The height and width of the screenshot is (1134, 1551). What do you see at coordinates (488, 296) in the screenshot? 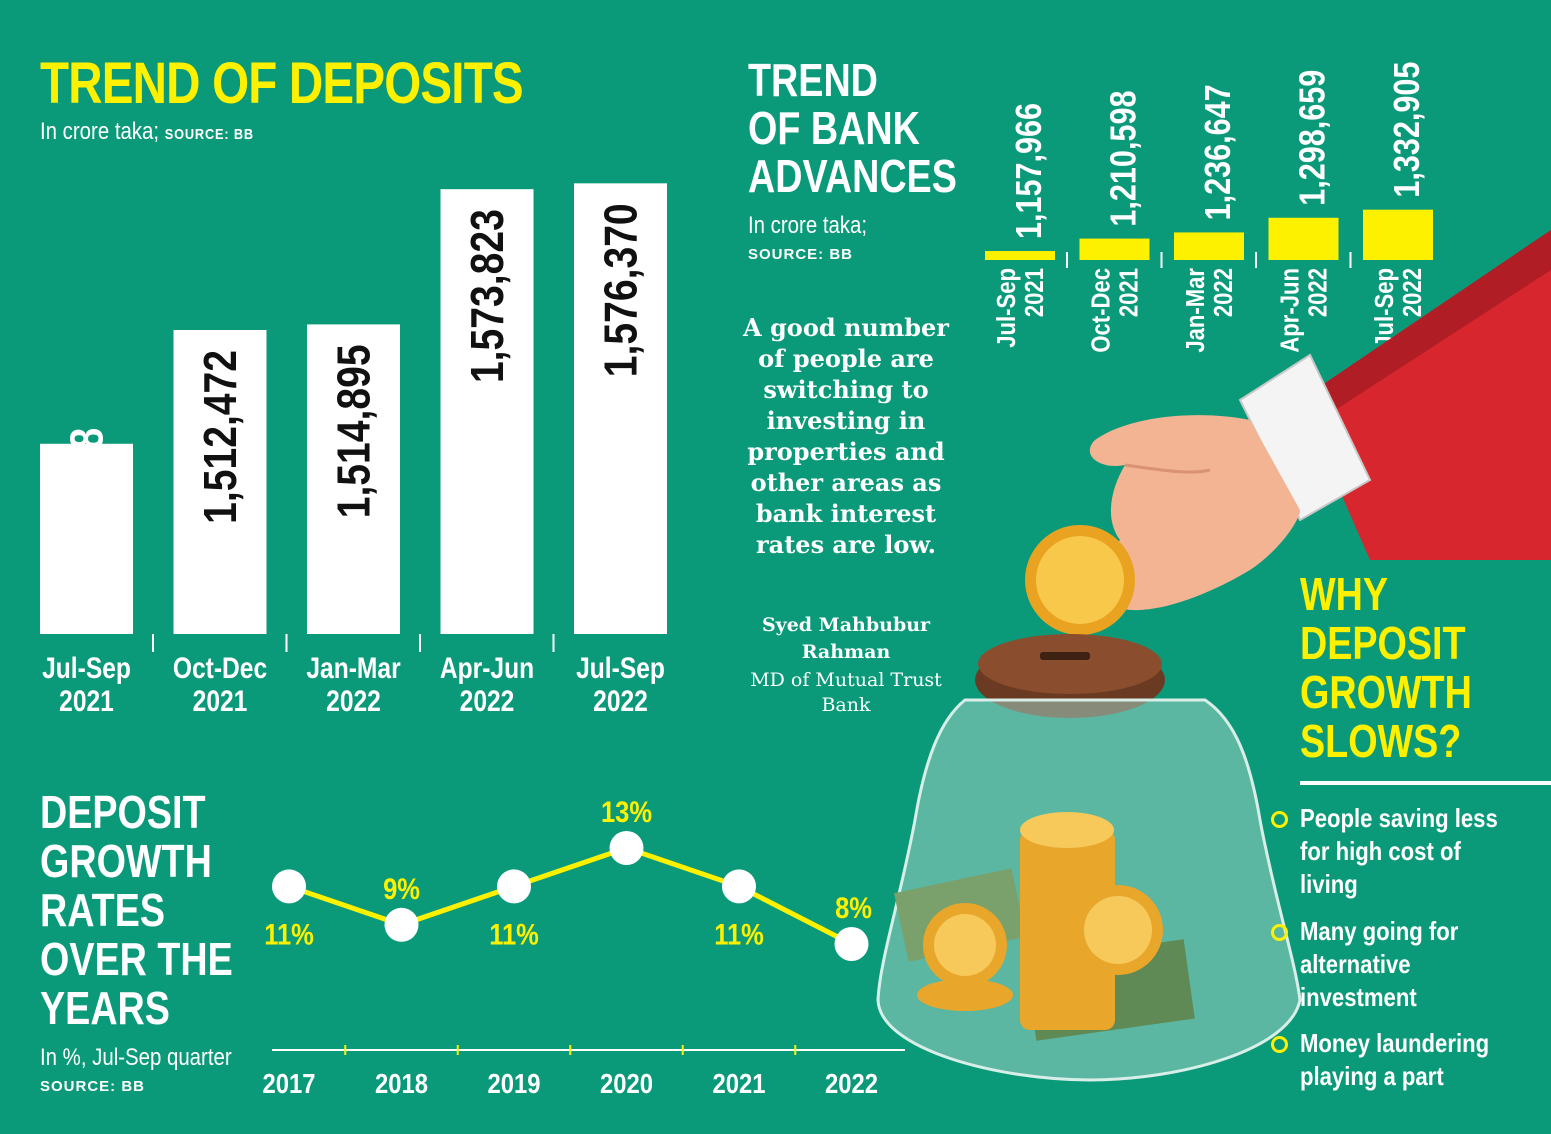
I see `deposit-value-label: 1,573,823` at bounding box center [488, 296].